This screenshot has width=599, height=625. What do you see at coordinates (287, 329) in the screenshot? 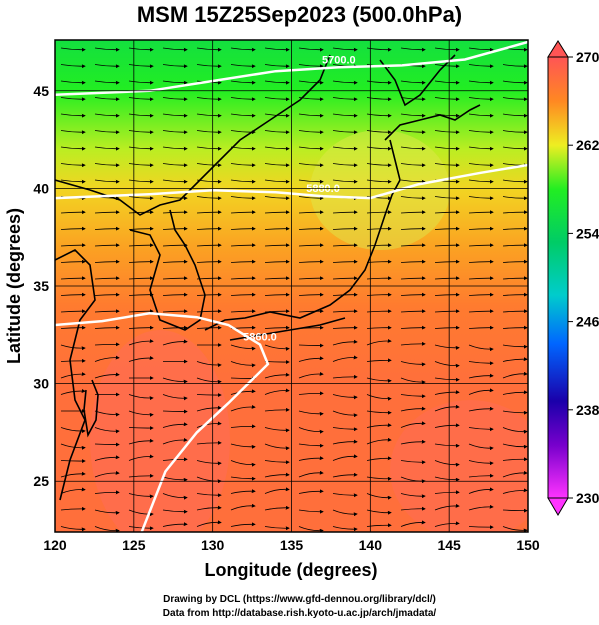
I see `coast-honshu-south` at bounding box center [287, 329].